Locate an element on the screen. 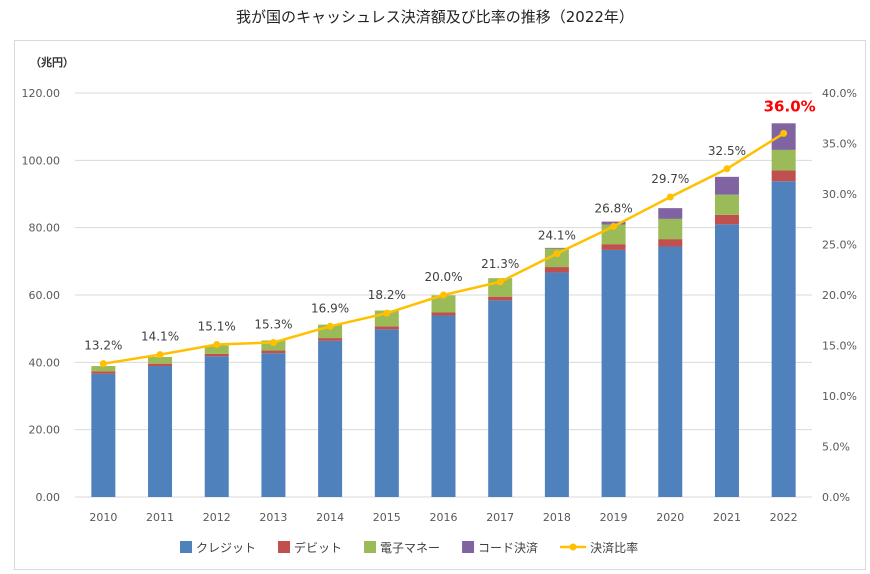 The image size is (870, 574). ratio-data-label: 16.9% is located at coordinates (330, 308).